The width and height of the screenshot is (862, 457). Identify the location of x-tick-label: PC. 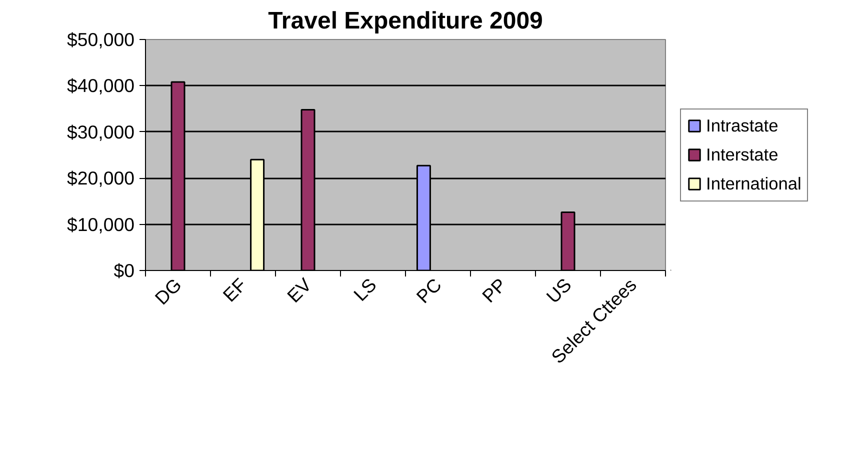
(429, 291).